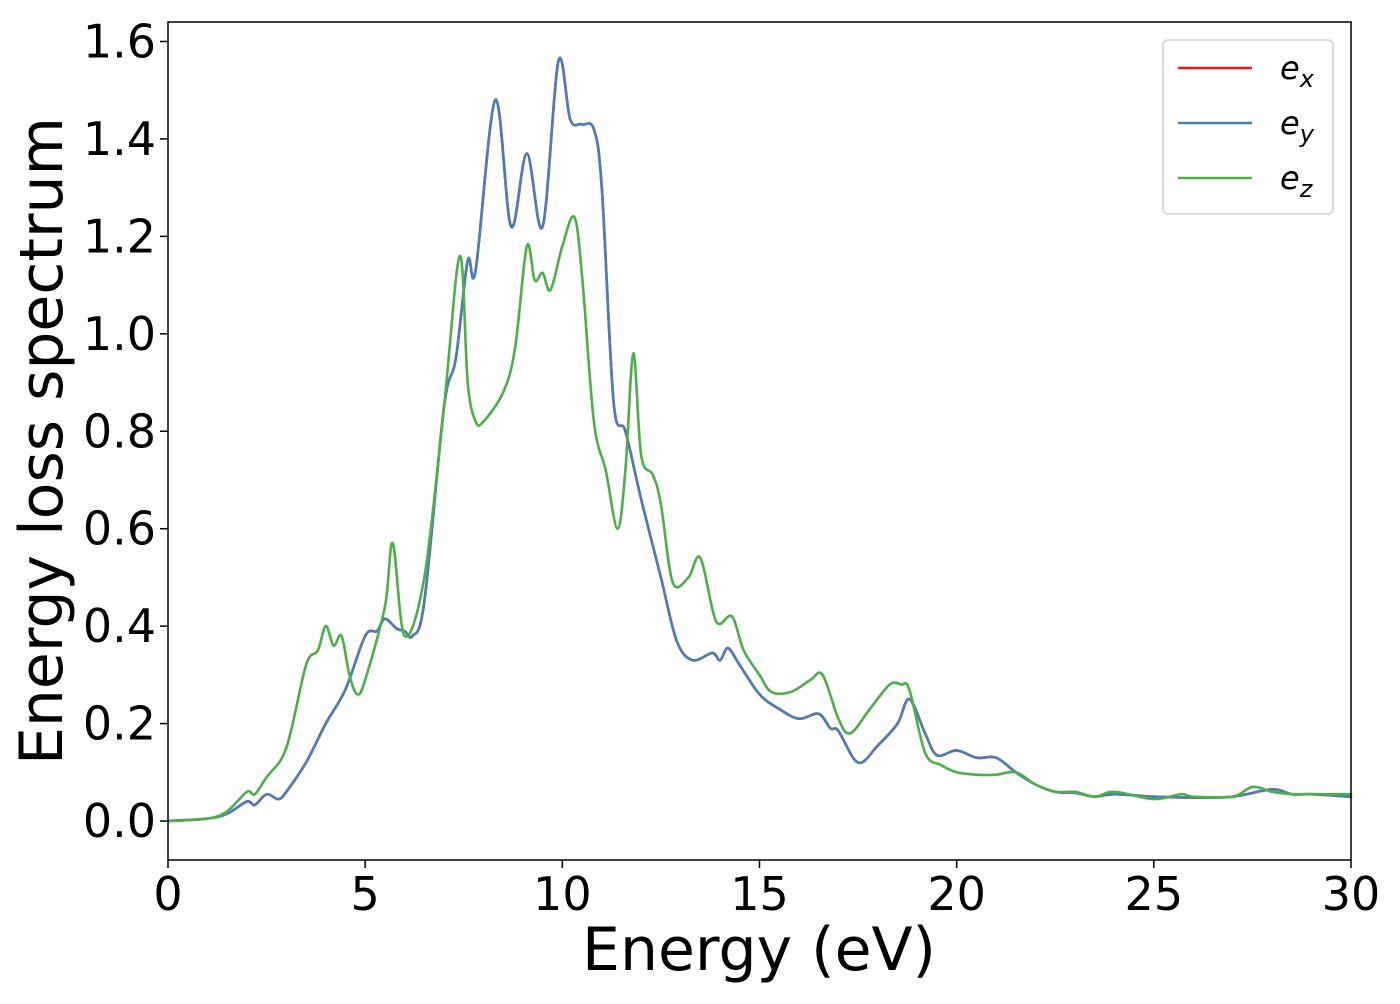 Image resolution: width=1400 pixels, height=1004 pixels. What do you see at coordinates (119, 41) in the screenshot?
I see `y-tick-label: 1.6` at bounding box center [119, 41].